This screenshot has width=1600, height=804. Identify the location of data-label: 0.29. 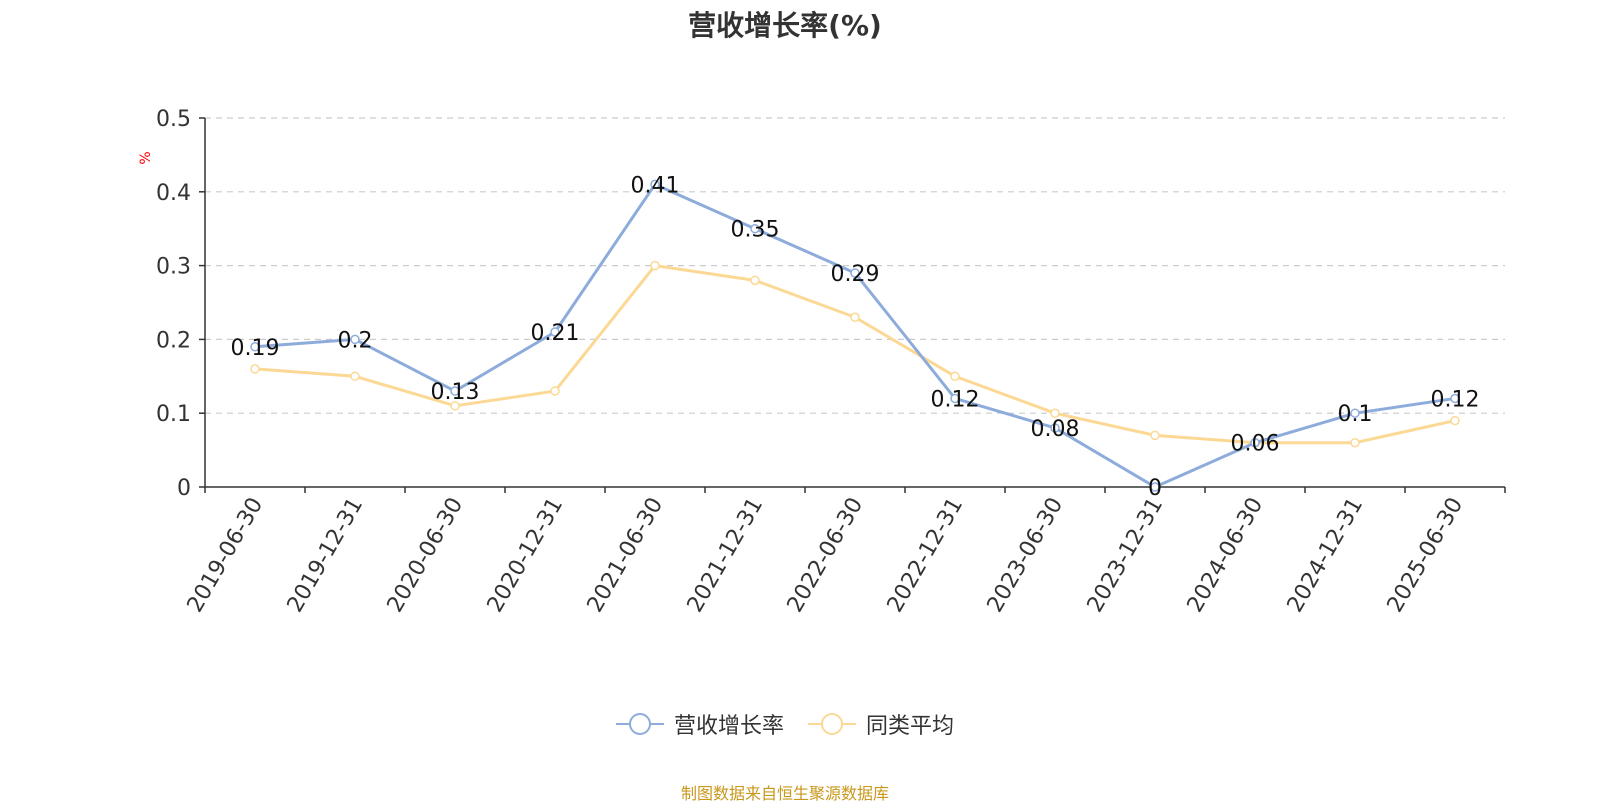
(855, 274).